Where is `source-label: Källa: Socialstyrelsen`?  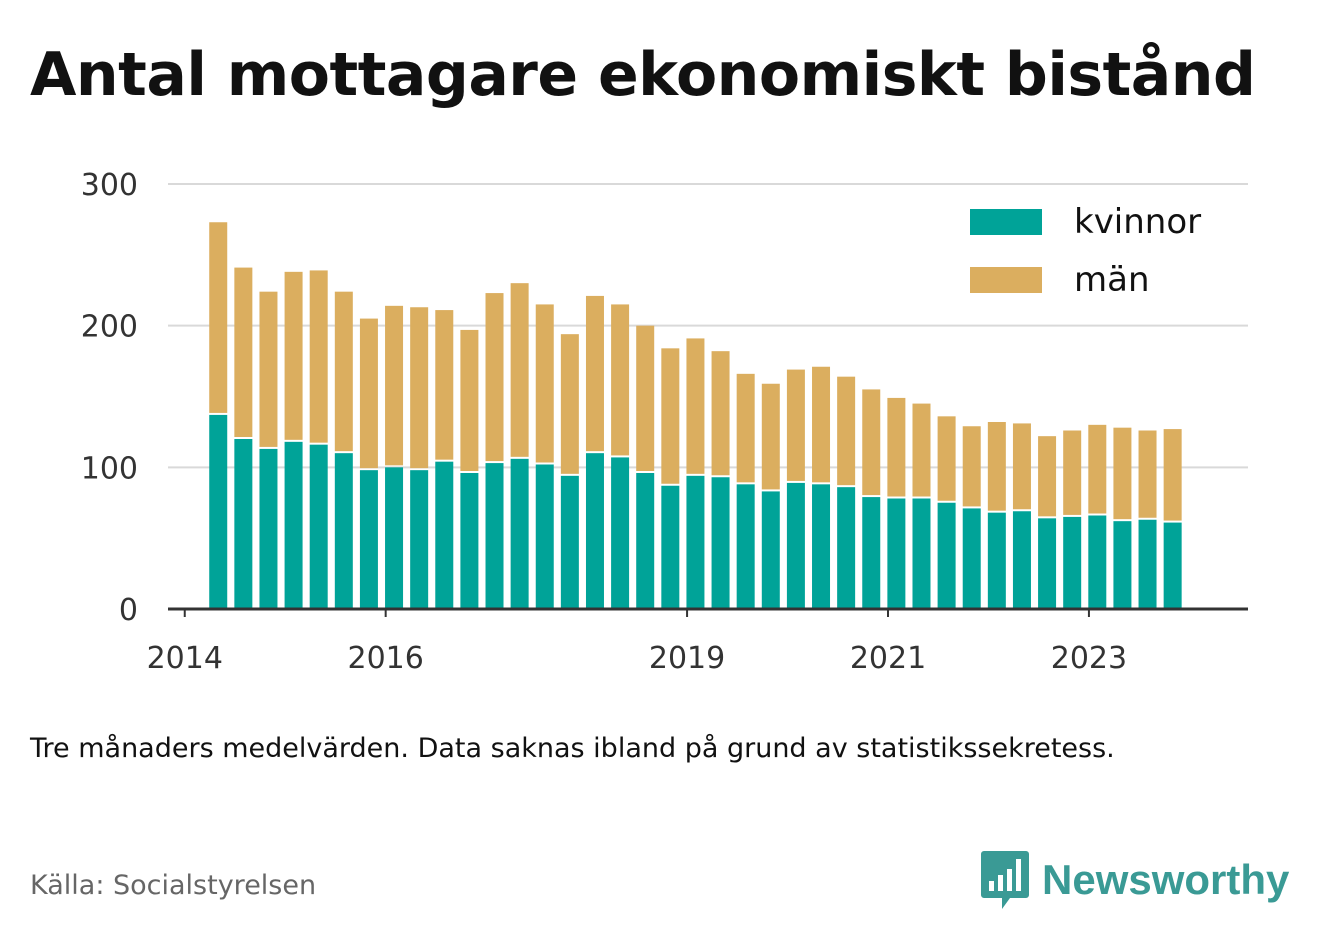
source-label: Källa: Socialstyrelsen is located at coordinates (173, 885).